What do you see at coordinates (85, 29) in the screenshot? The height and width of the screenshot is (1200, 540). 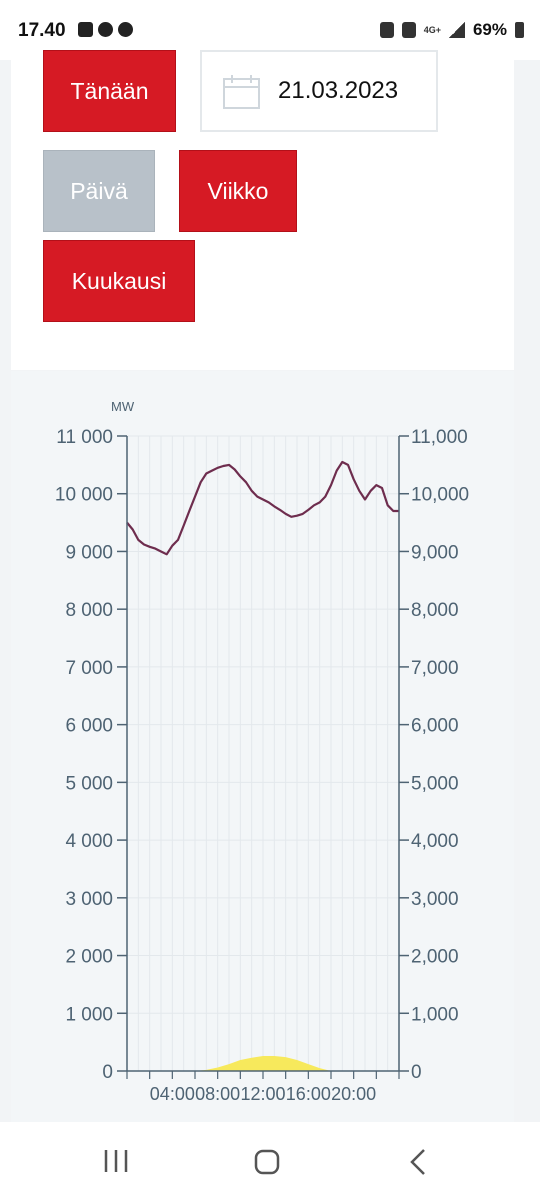 I see `gallery-icon` at bounding box center [85, 29].